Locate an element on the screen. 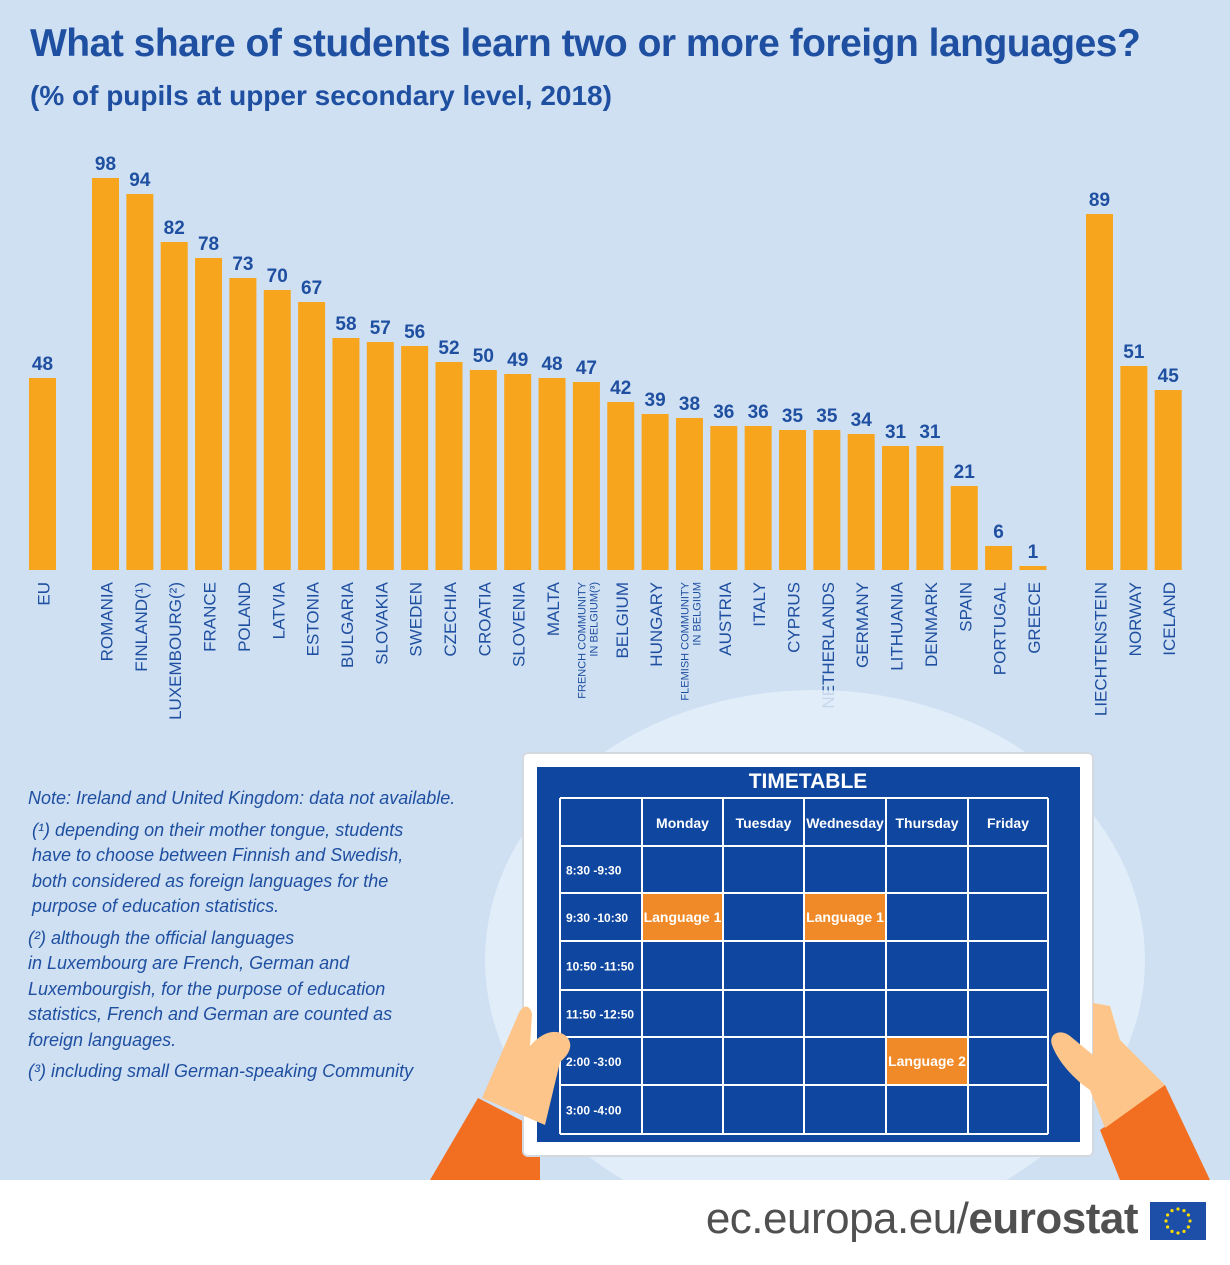 The height and width of the screenshot is (1265, 1230). timetable-time: 8:30 -9:30 is located at coordinates (594, 871).